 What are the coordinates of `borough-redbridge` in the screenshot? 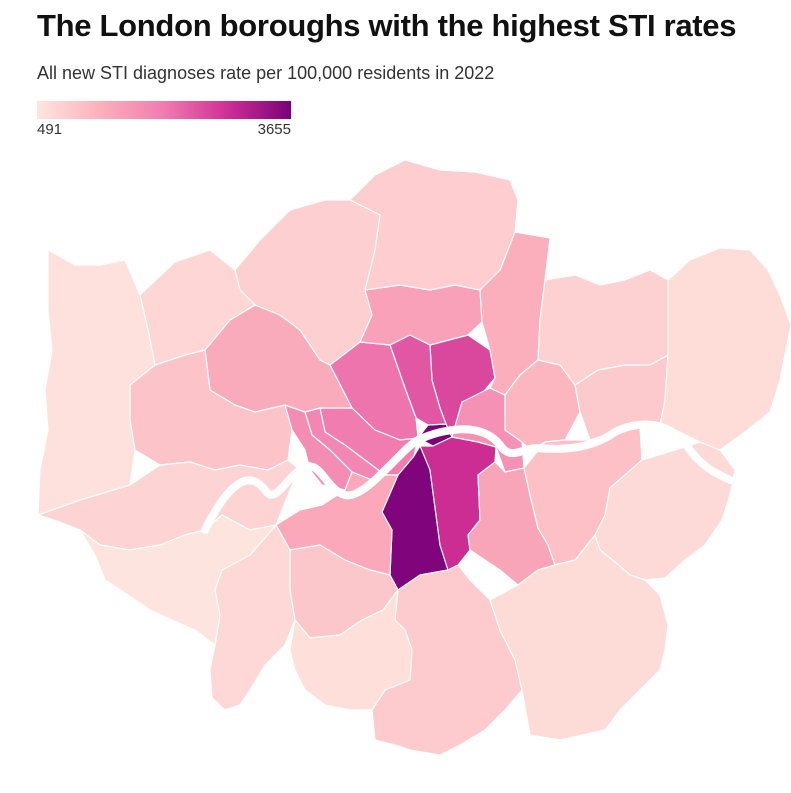 It's located at (603, 327).